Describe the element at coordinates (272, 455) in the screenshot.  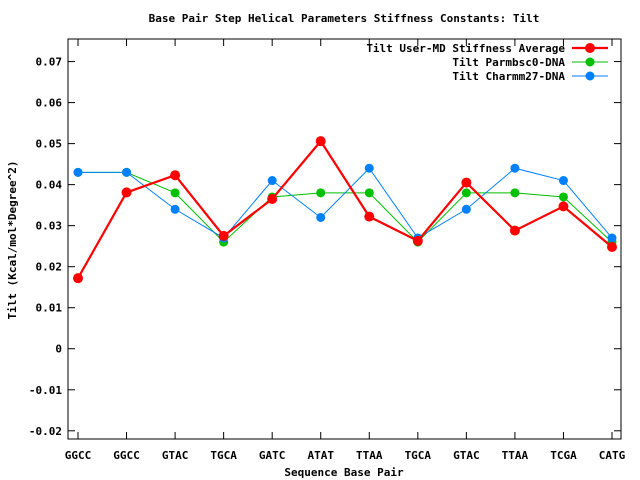
I see `x-tick-label: GATC` at that location.